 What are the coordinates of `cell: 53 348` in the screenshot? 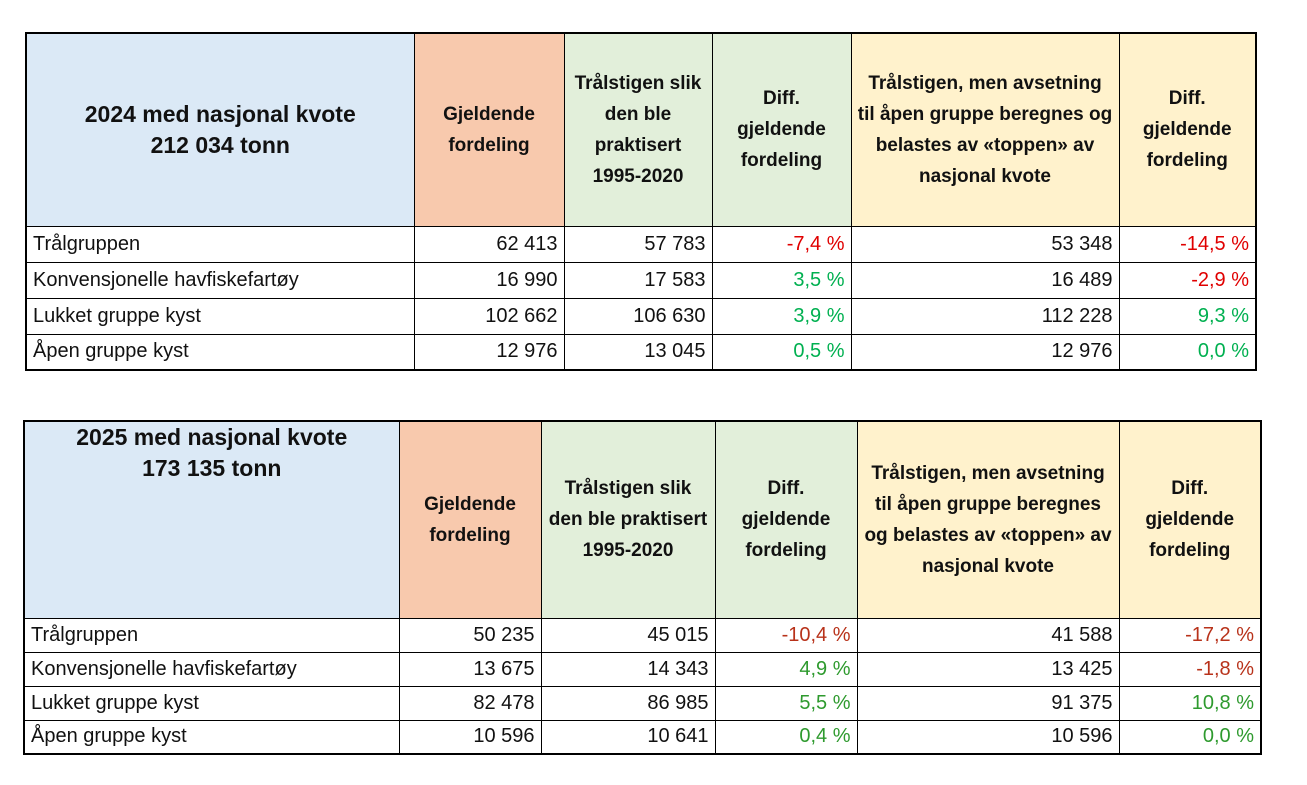 It's located at (985, 244).